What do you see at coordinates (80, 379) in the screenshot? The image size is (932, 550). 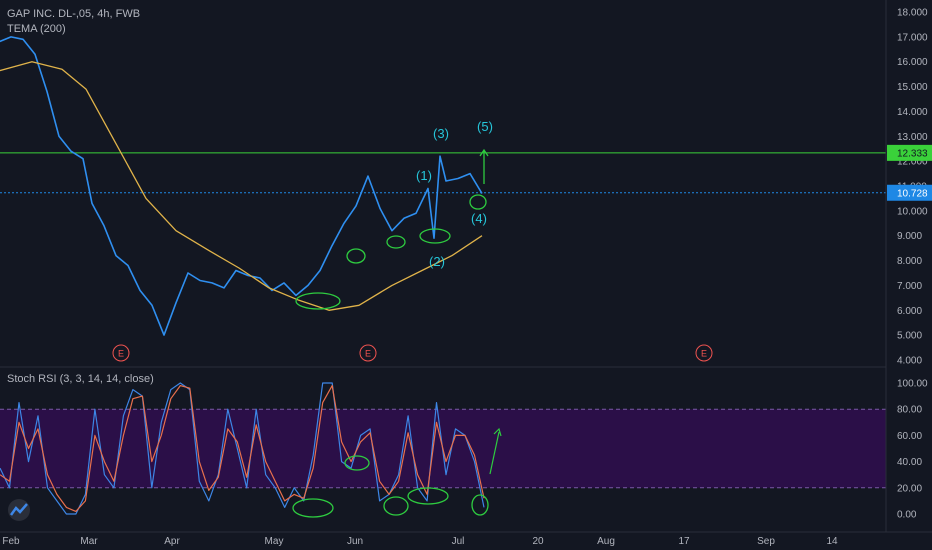 I see `stoch-rsi-legend: Stoch RSI (3, 3, 14, 14, close)` at bounding box center [80, 379].